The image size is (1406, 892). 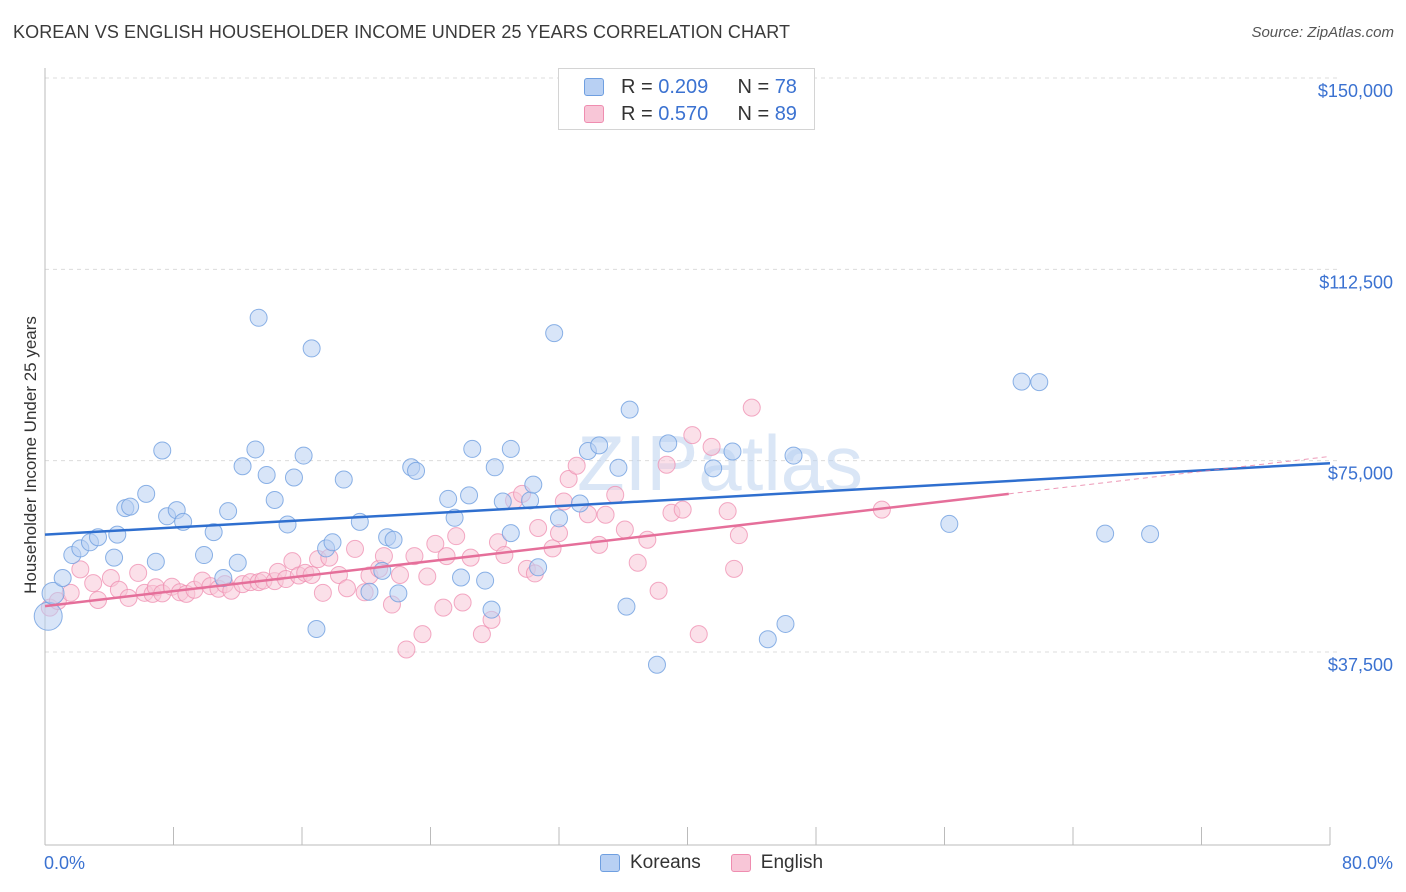 What do you see at coordinates (756, 113) in the screenshot?
I see `english-n-label: N =` at bounding box center [756, 113].